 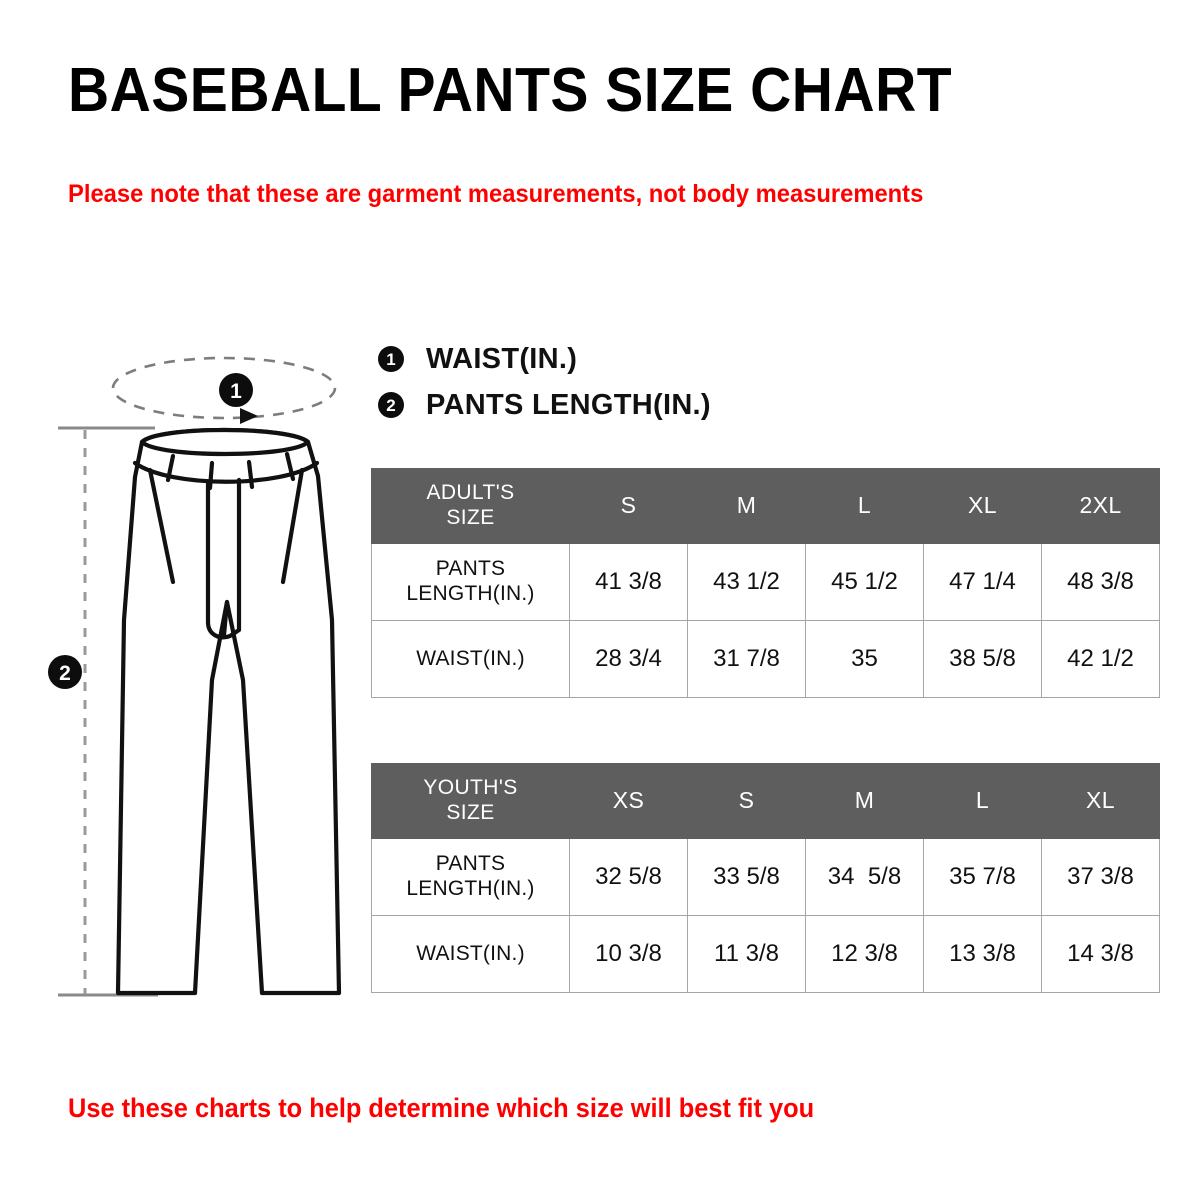 I want to click on adult-size-header-2xl: 2XL, so click(x=1100, y=506).